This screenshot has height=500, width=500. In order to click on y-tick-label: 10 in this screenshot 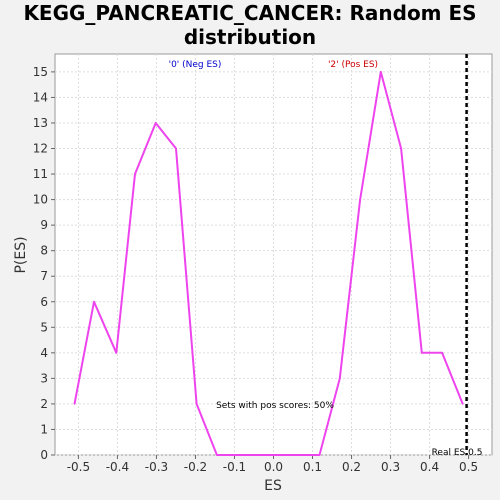, I will do `click(40, 200)`.